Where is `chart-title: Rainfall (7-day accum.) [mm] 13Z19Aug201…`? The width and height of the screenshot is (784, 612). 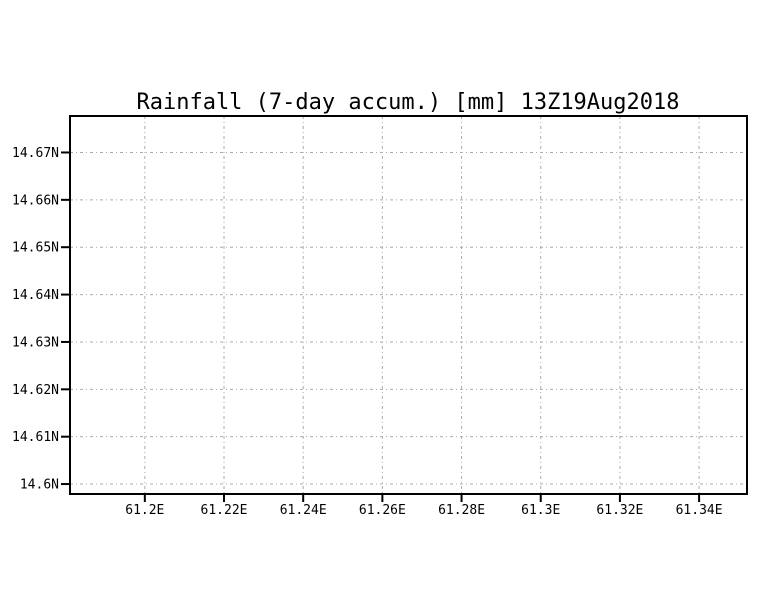
chart-title: Rainfall (7-day accum.) [mm] 13Z19Aug201… is located at coordinates (407, 102).